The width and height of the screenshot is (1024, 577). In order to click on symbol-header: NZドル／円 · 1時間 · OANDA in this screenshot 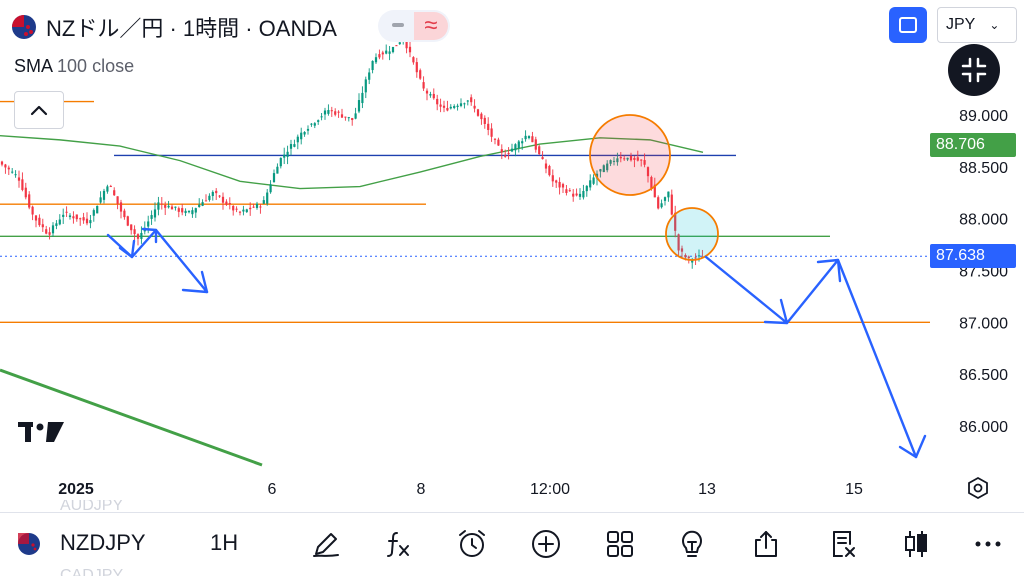, I will do `click(174, 27)`.